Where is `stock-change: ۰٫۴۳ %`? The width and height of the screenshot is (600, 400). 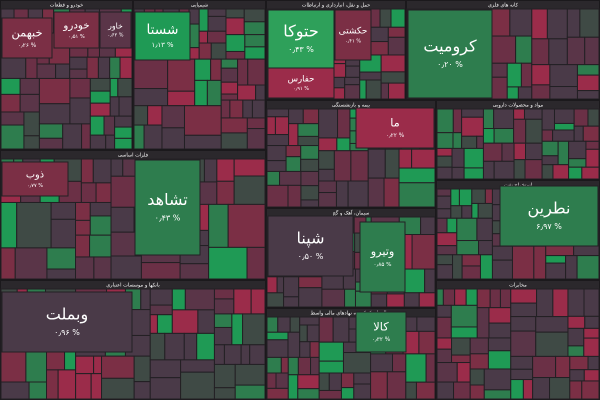
stock-change: ۰٫۴۳ % is located at coordinates (301, 49).